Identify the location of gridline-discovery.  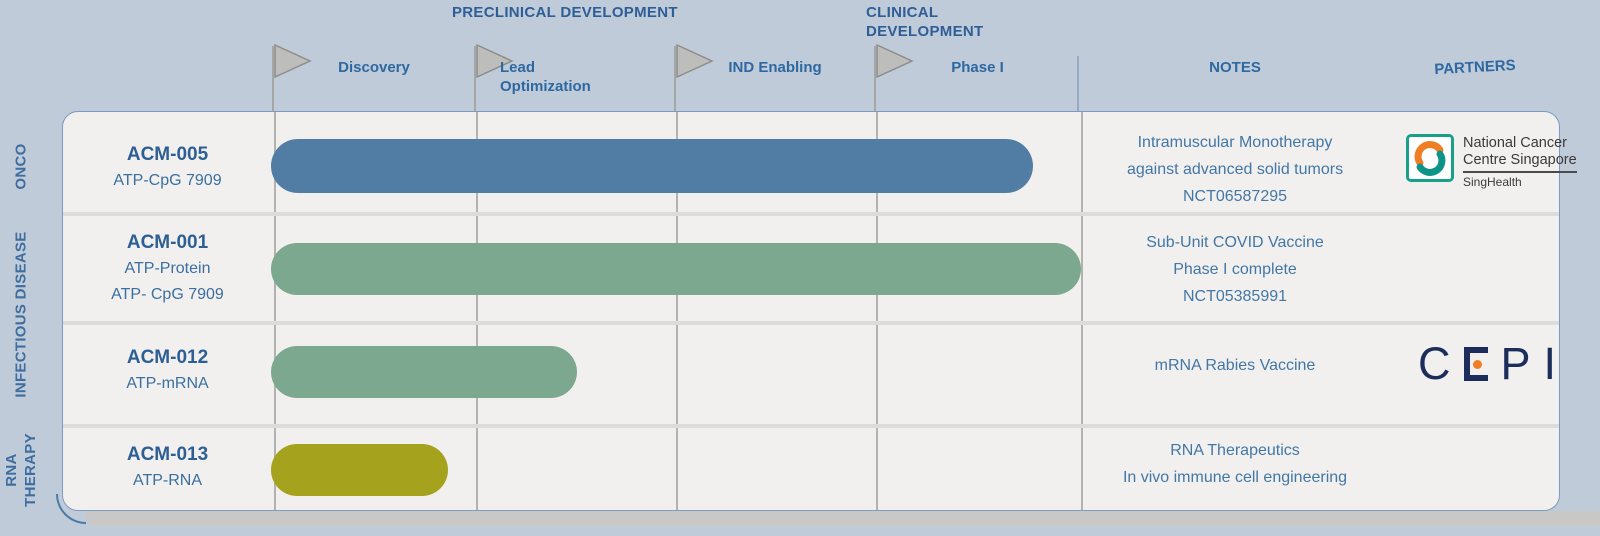
(275, 311).